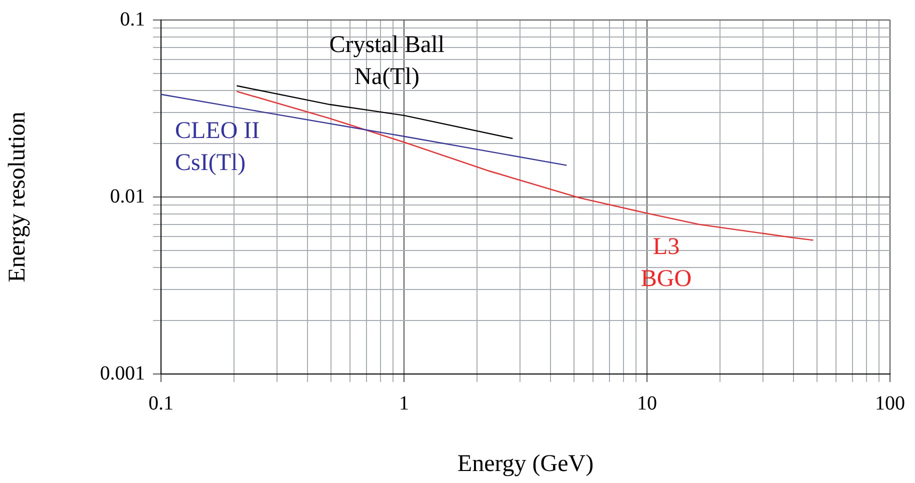  I want to click on x-tick-label: 1, so click(404, 403).